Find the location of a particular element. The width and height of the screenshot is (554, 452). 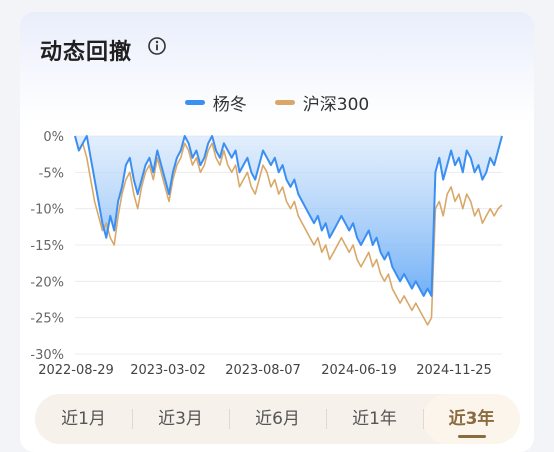

tab-6-months: 近6月 is located at coordinates (277, 419).